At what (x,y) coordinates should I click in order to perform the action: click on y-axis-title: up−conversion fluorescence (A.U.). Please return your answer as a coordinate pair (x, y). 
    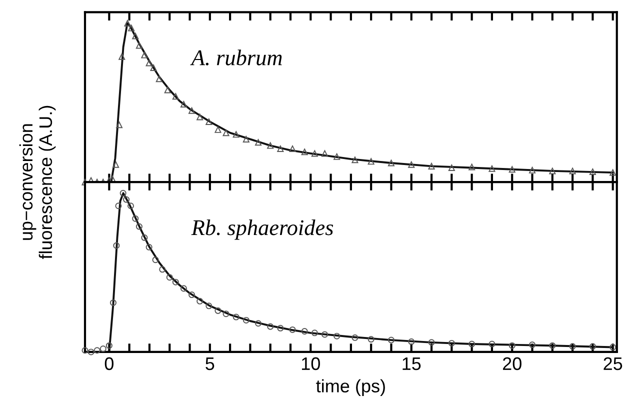
    Looking at the image, I should click on (37, 183).